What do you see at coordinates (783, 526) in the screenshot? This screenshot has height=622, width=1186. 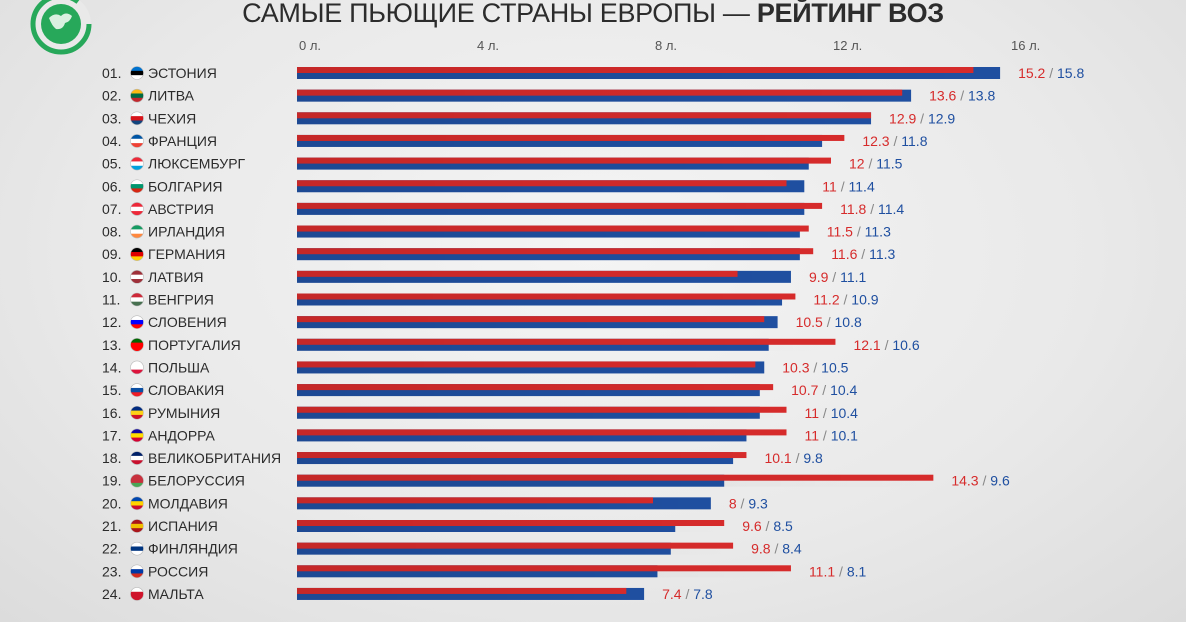 I see `blue-value: 8.5` at bounding box center [783, 526].